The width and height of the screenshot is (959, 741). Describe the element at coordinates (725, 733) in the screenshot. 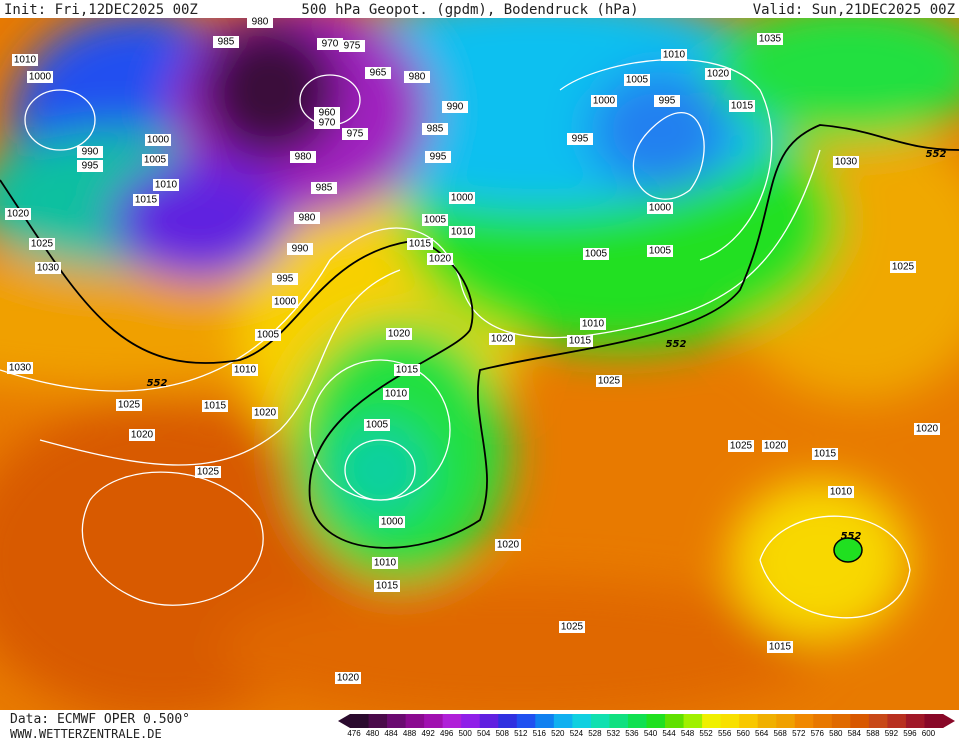

I see `colorbar-label: 556` at that location.